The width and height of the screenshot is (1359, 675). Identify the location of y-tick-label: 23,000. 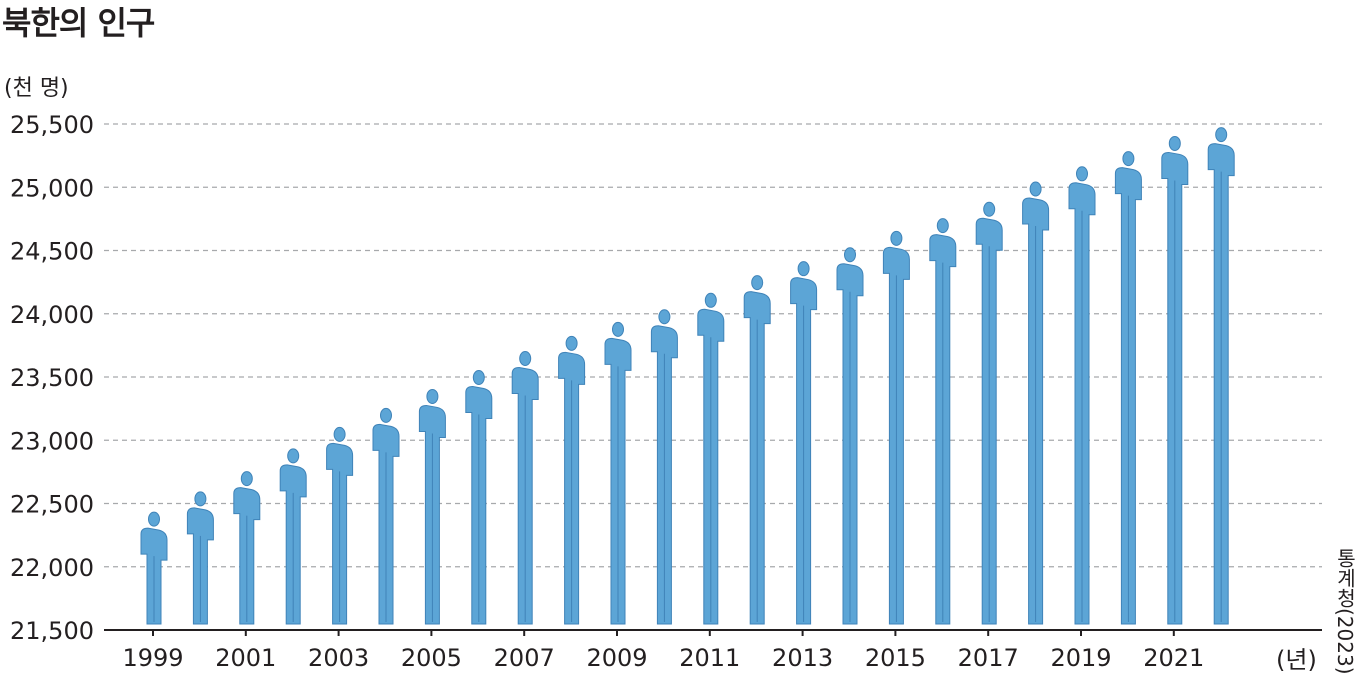
(52, 441).